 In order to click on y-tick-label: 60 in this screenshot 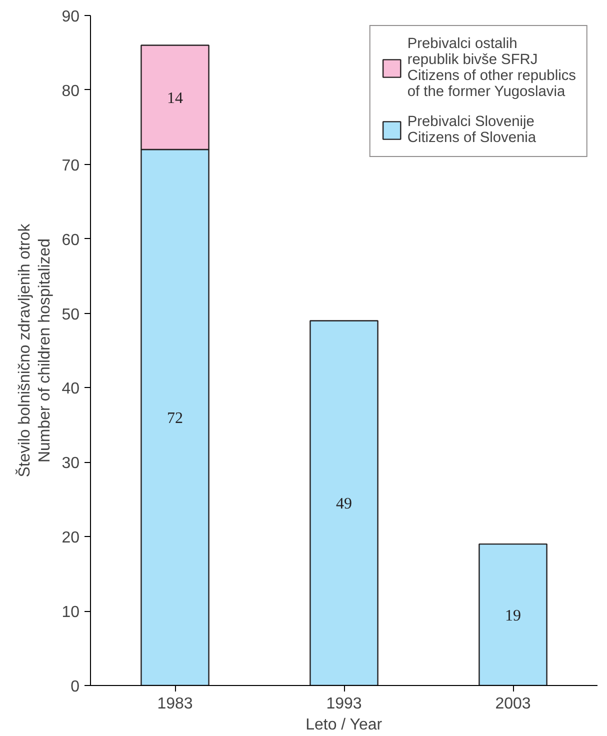, I will do `click(71, 240)`.